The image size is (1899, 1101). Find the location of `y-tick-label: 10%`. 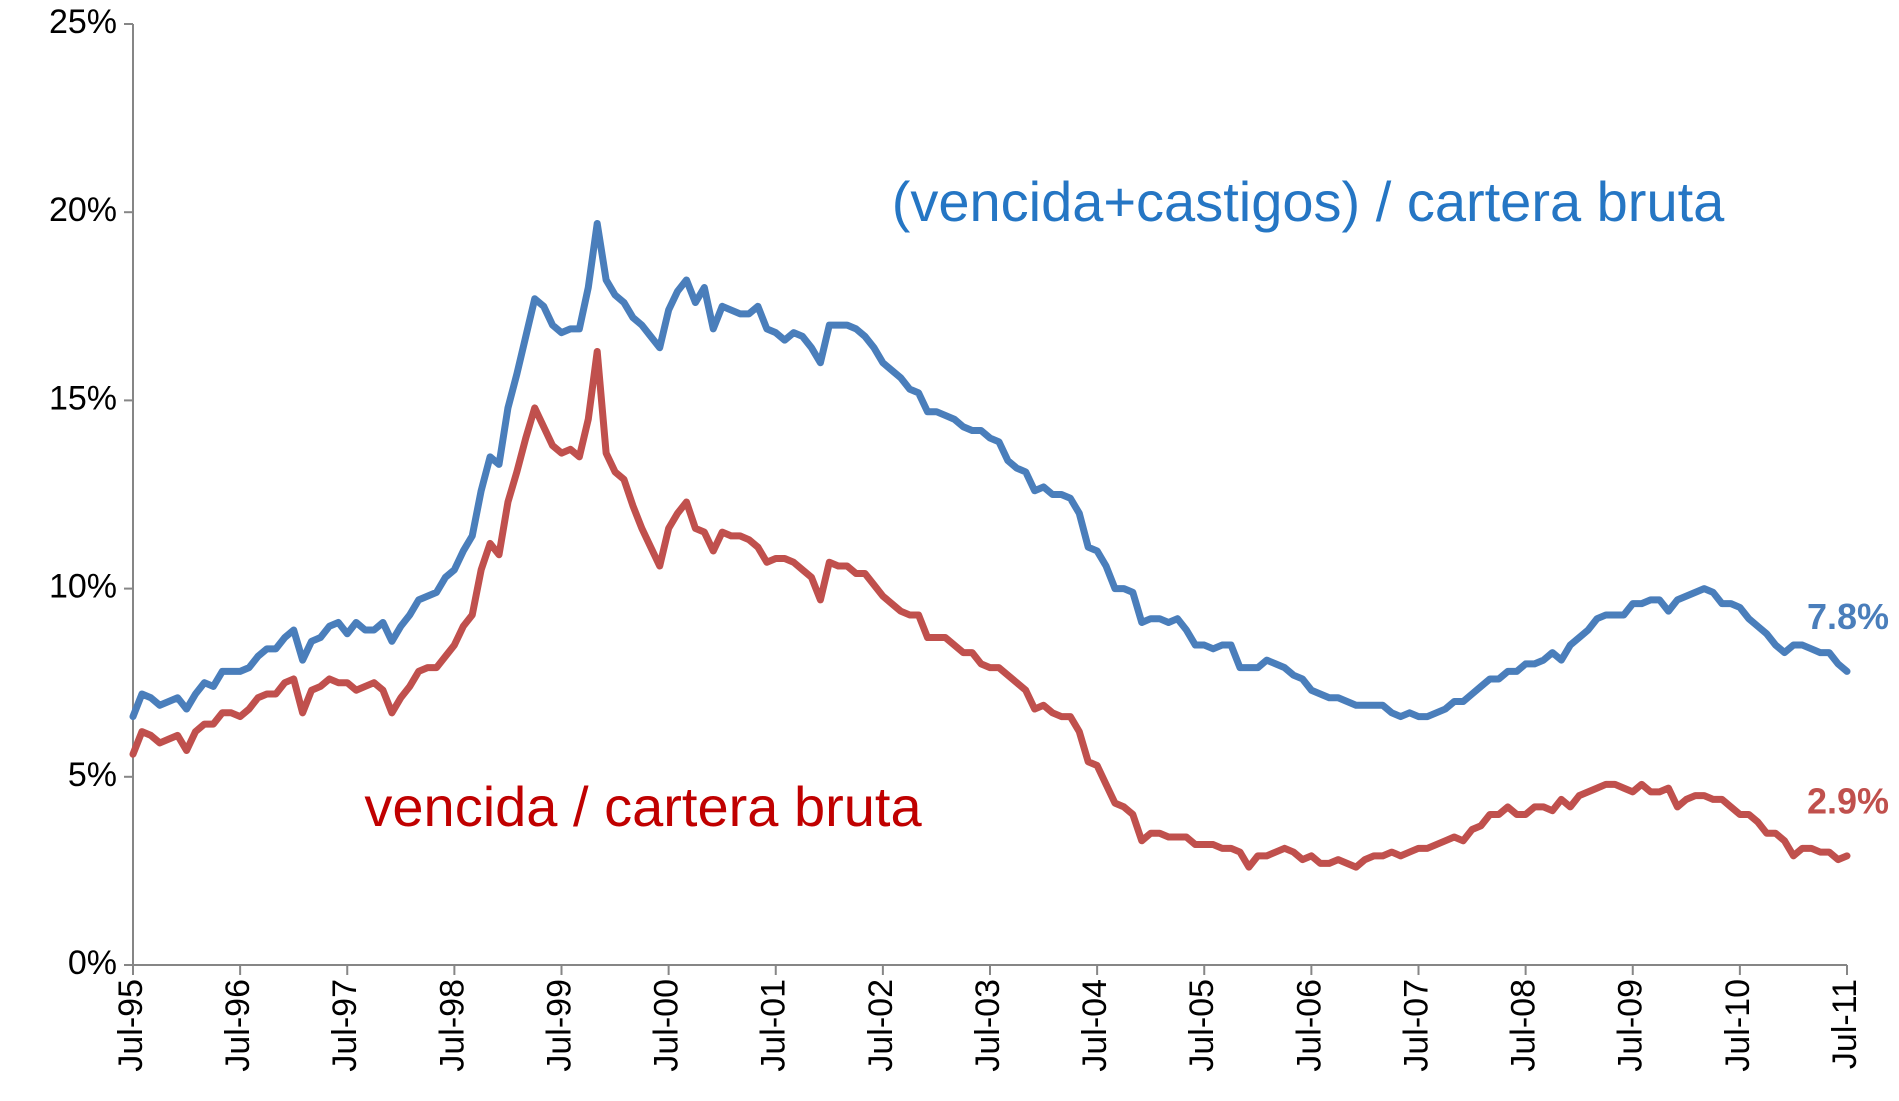

y-tick-label: 10% is located at coordinates (83, 587).